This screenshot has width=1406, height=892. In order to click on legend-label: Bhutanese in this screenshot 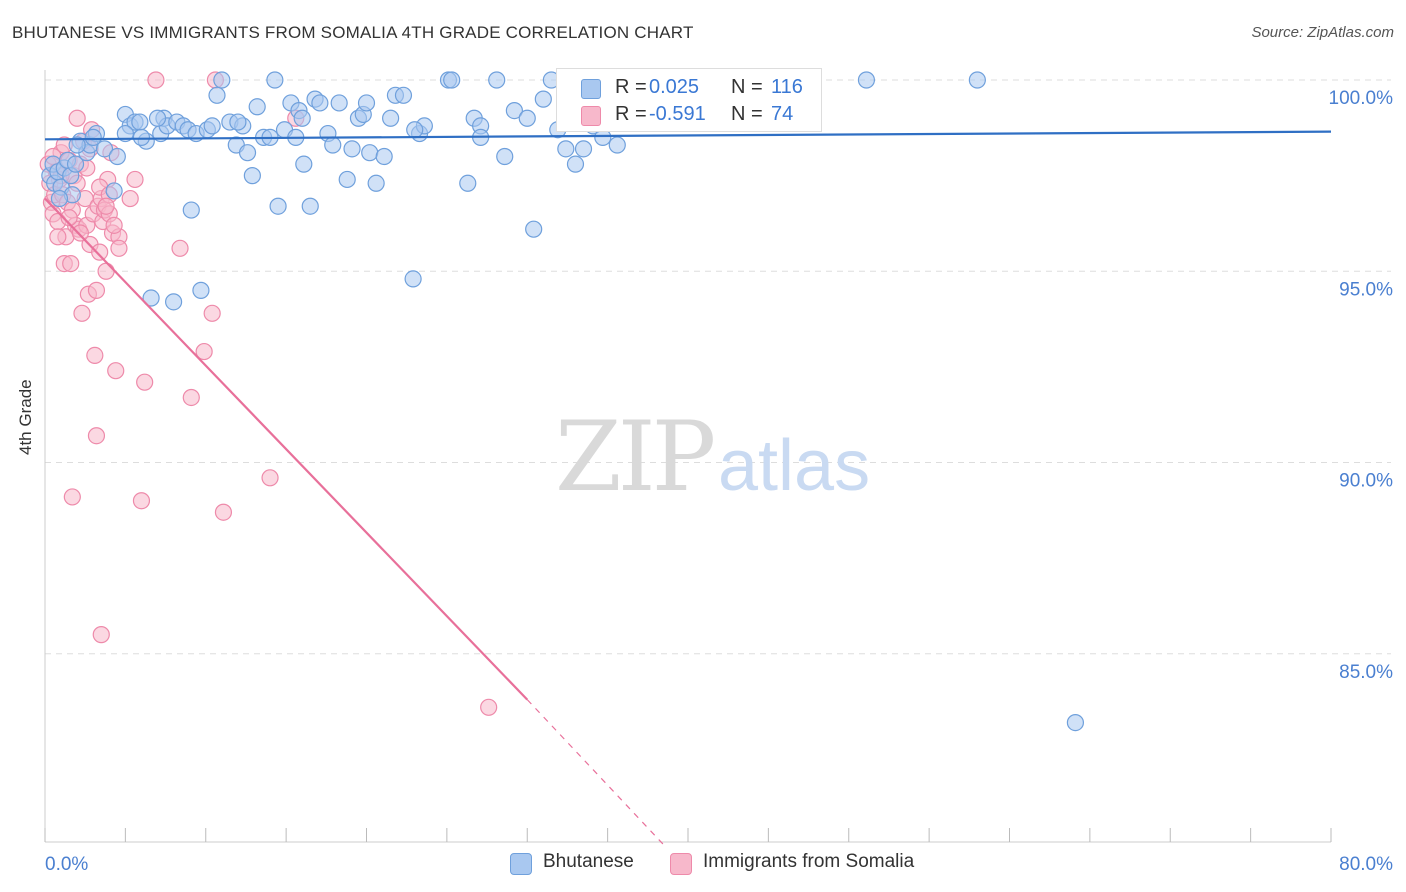, I will do `click(588, 861)`.